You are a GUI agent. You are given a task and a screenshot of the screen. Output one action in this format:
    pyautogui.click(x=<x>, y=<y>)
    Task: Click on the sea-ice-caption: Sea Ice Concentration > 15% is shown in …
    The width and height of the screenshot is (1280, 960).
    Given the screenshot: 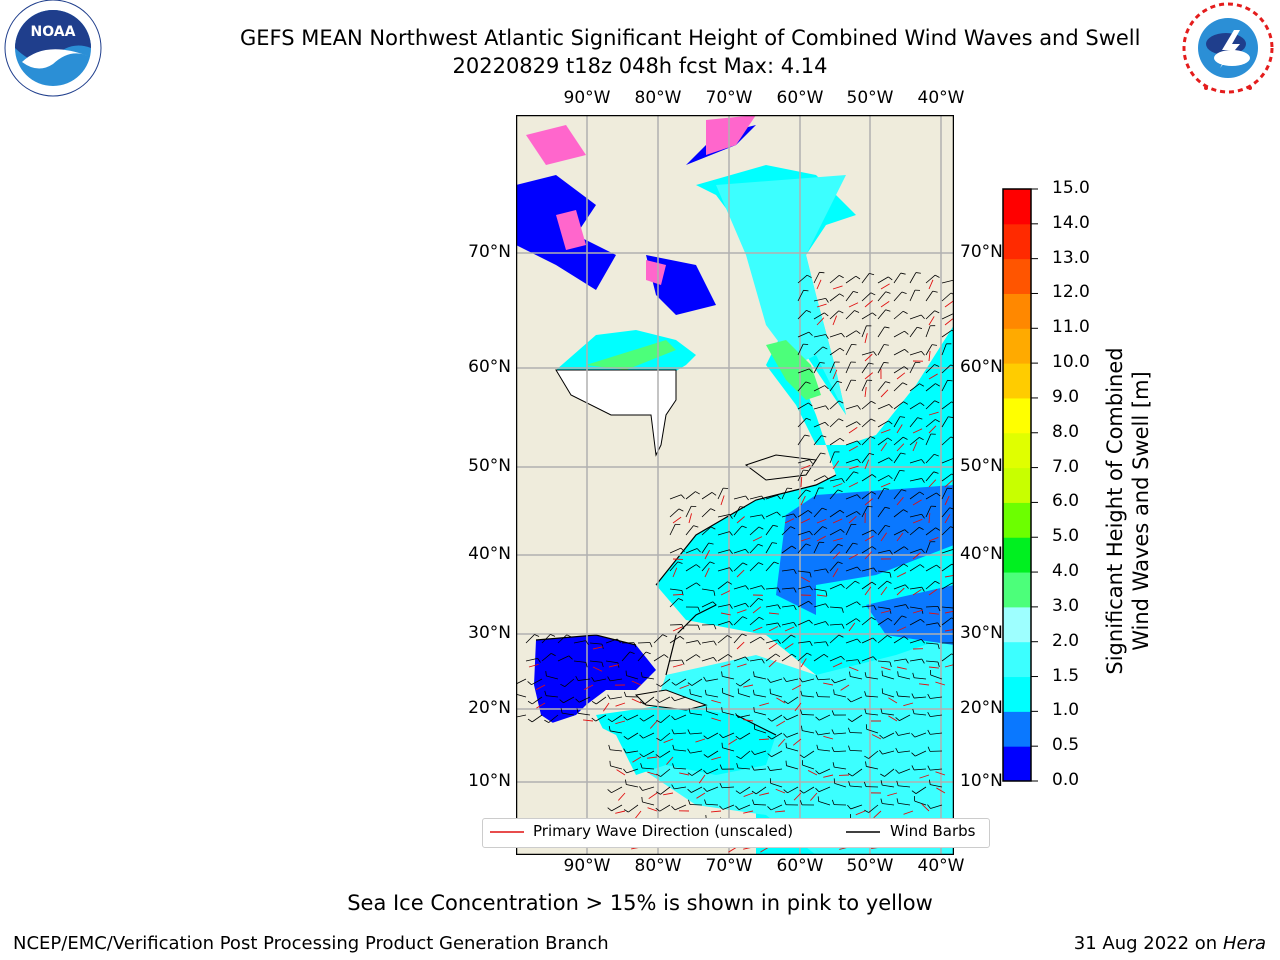 What is the action you would take?
    pyautogui.click(x=640, y=903)
    